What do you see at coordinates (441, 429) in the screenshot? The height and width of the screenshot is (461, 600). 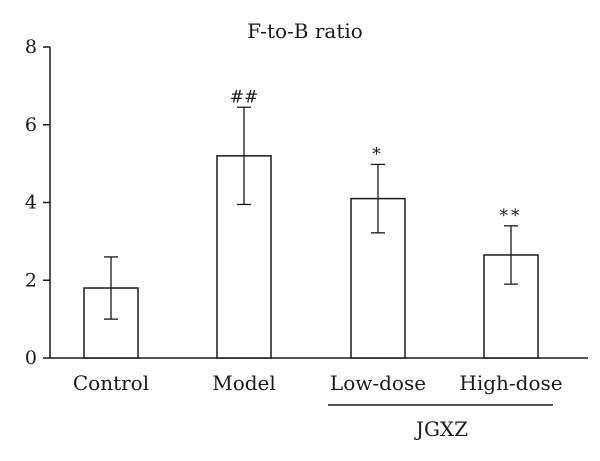 I see `group-label: JGXZ` at bounding box center [441, 429].